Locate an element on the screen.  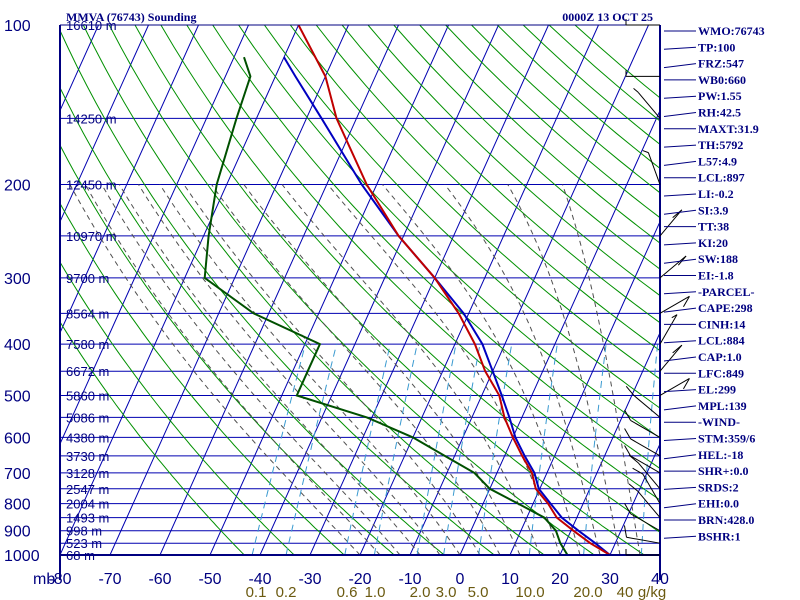
mixing-ratio-label: 1.0 is located at coordinates (375, 592).